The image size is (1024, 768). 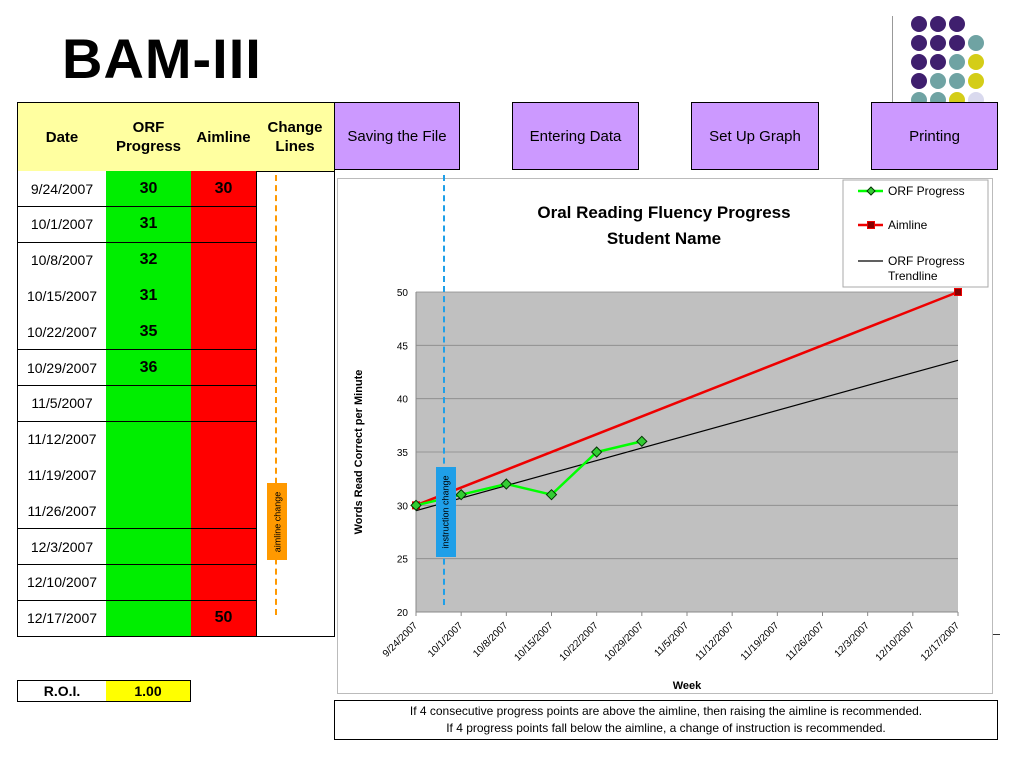 I want to click on x-tick-label: 12/3/2007, so click(x=853, y=640).